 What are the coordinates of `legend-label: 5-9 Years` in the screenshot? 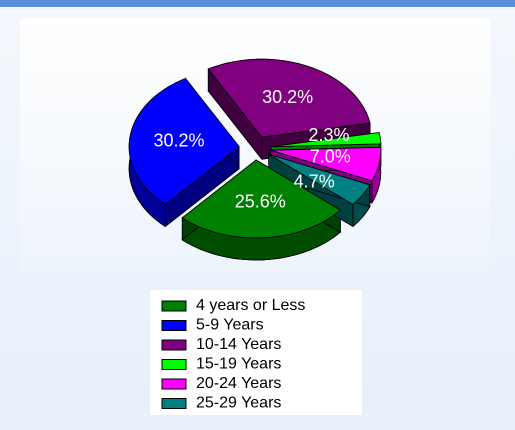 It's located at (230, 325).